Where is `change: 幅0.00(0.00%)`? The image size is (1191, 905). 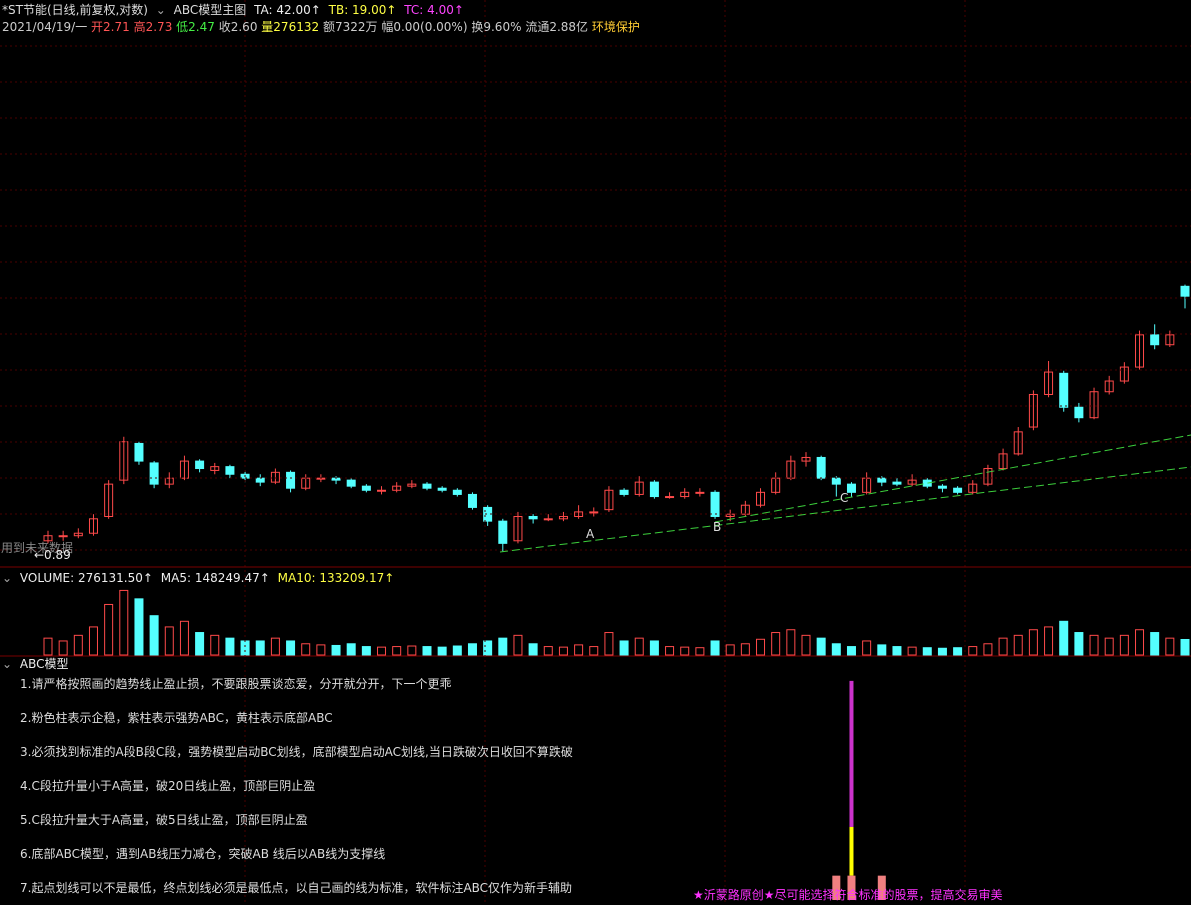
change: 幅0.00(0.00%) is located at coordinates (424, 27).